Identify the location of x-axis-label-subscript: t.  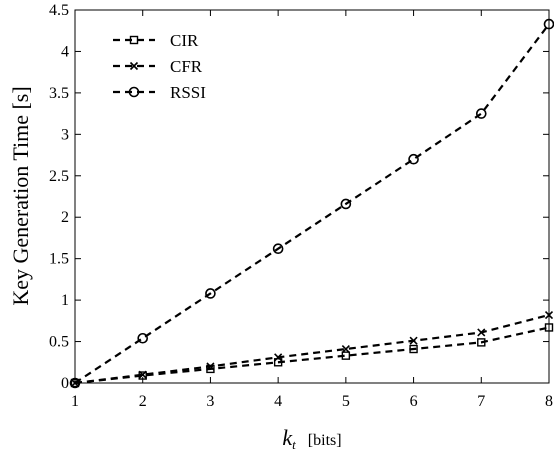
(294, 444).